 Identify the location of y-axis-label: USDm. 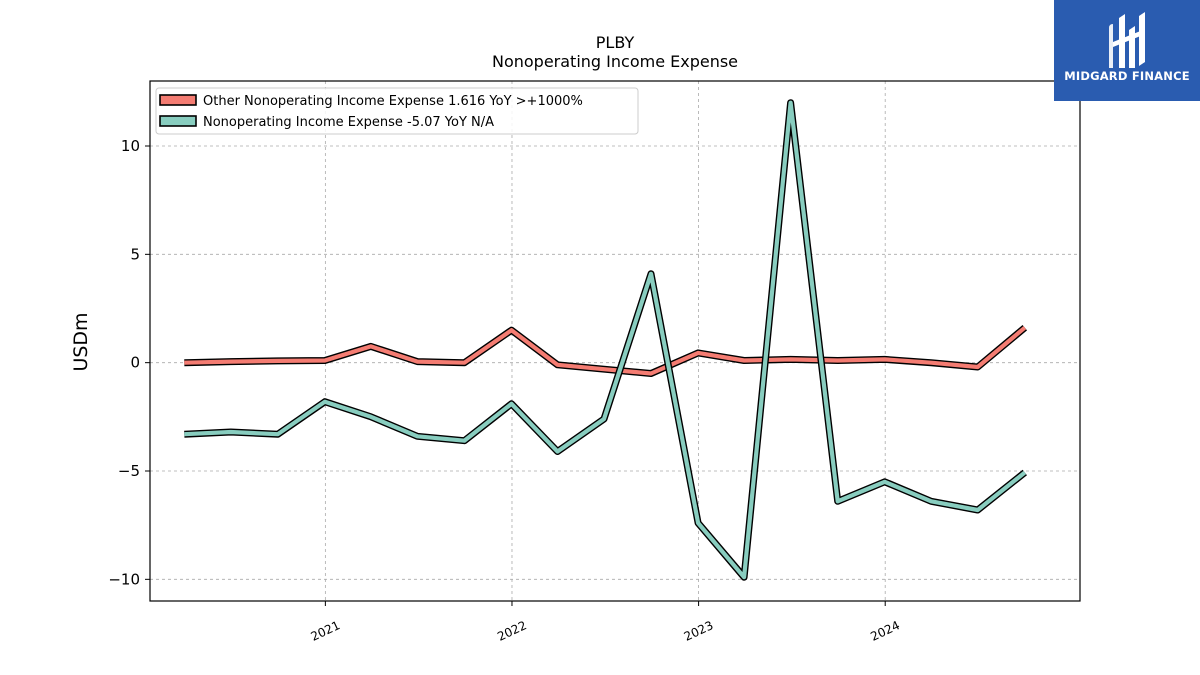
(81, 341).